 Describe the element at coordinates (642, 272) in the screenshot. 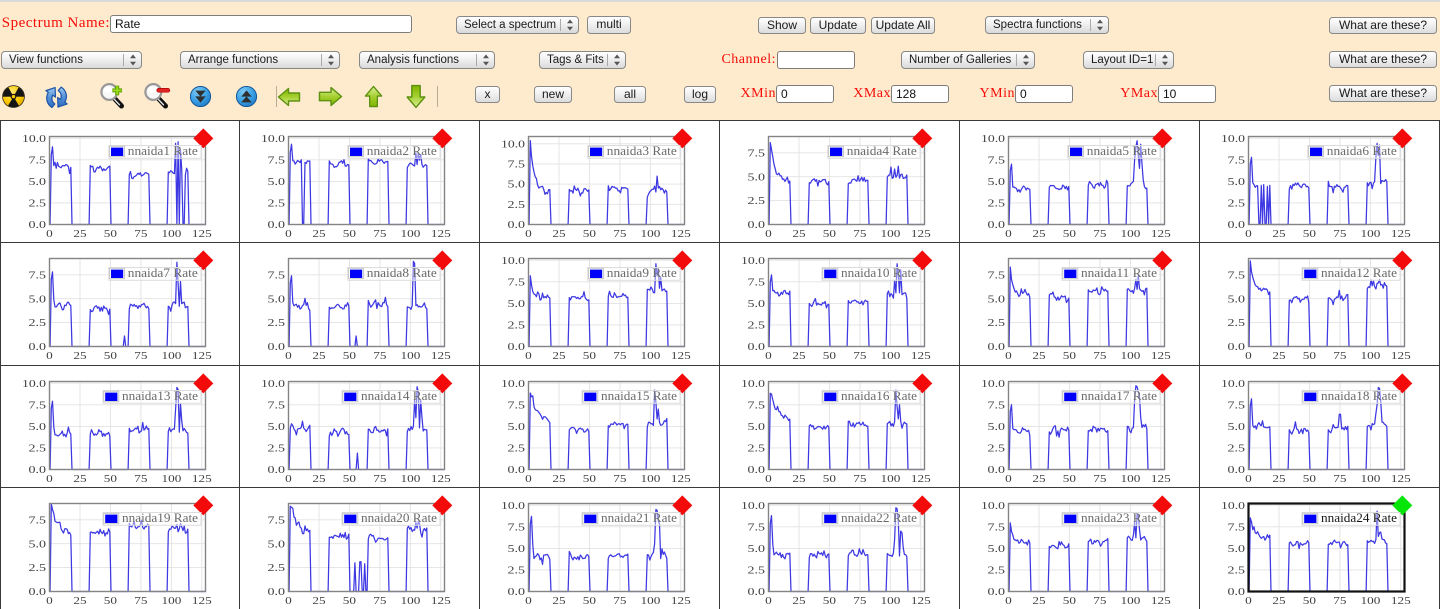

I see `svg-text: nnaida9 Rate` at that location.